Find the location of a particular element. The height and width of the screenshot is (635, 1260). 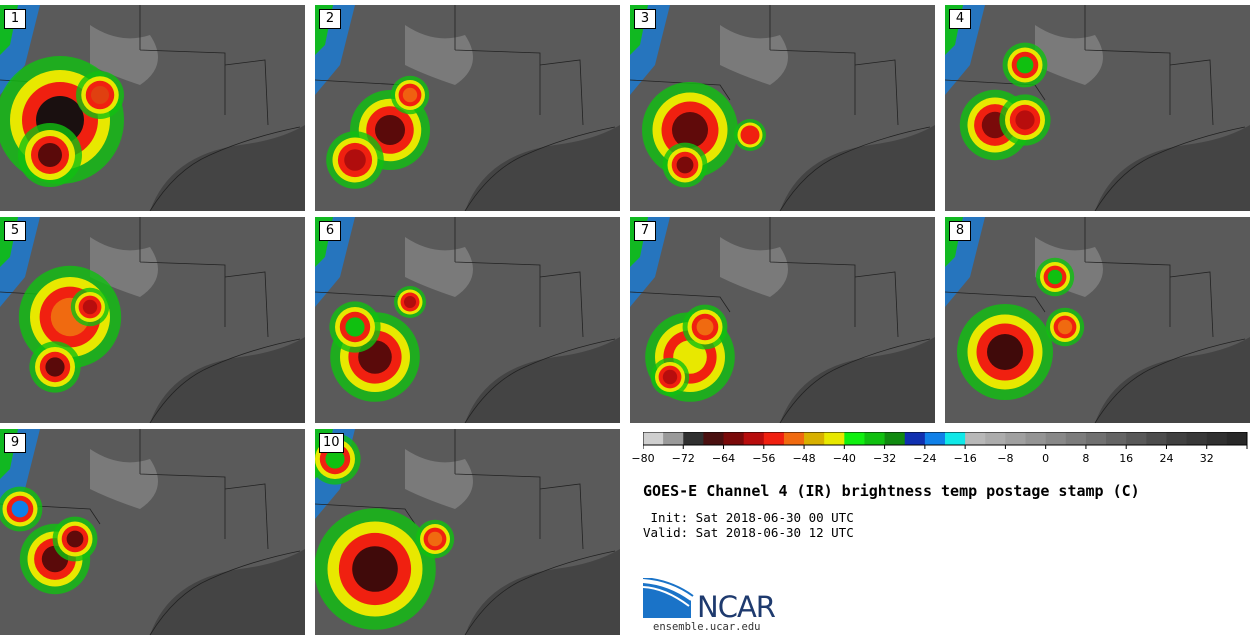

ncar-logo-icon is located at coordinates (668, 600).